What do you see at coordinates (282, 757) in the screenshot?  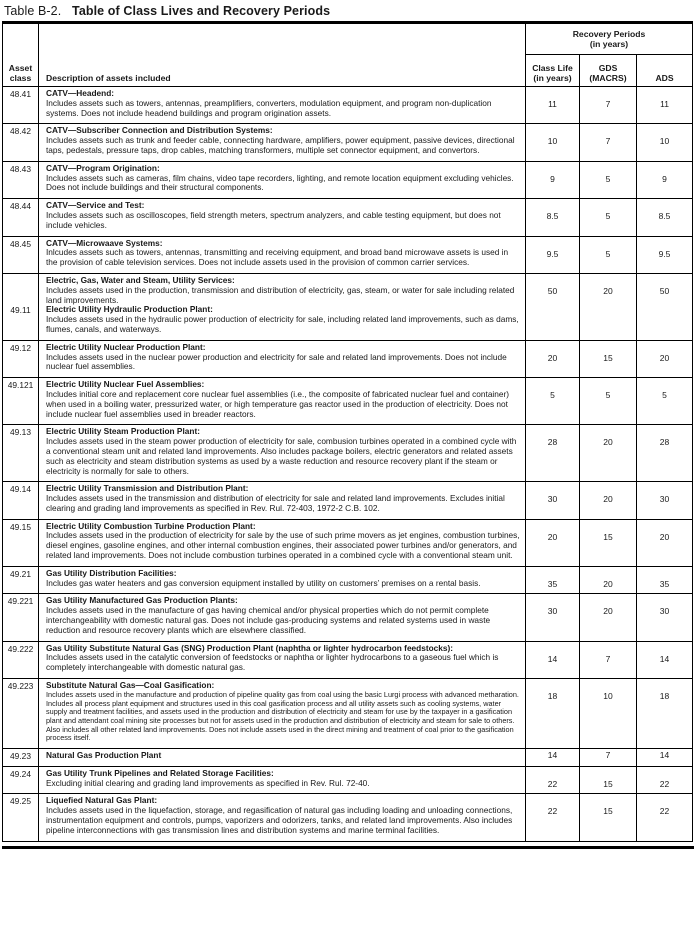 I see `description-cell: Natural Gas Production Plant` at bounding box center [282, 757].